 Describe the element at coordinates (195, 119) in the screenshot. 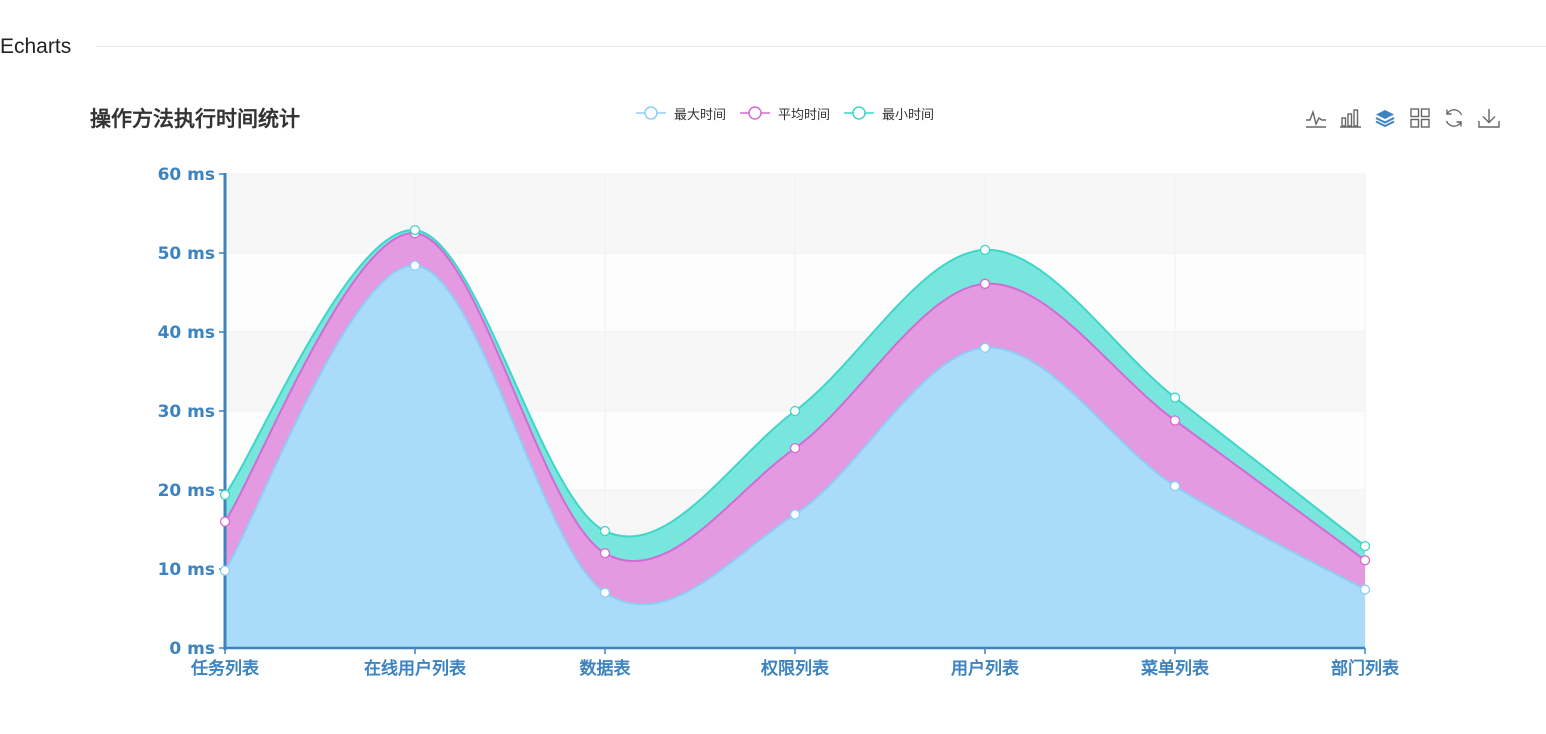

I see `chart-title: 操作方法执行时间统计` at that location.